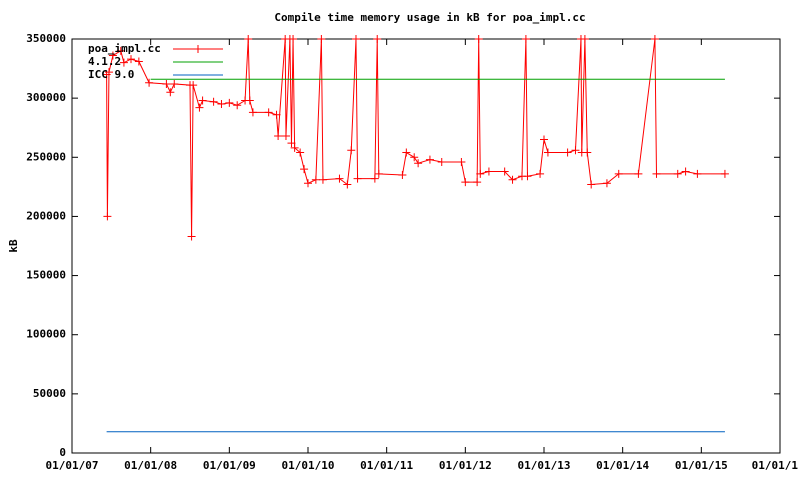 Image resolution: width=800 pixels, height=484 pixels. I want to click on x-tick-label: 01/01/14, so click(622, 465).